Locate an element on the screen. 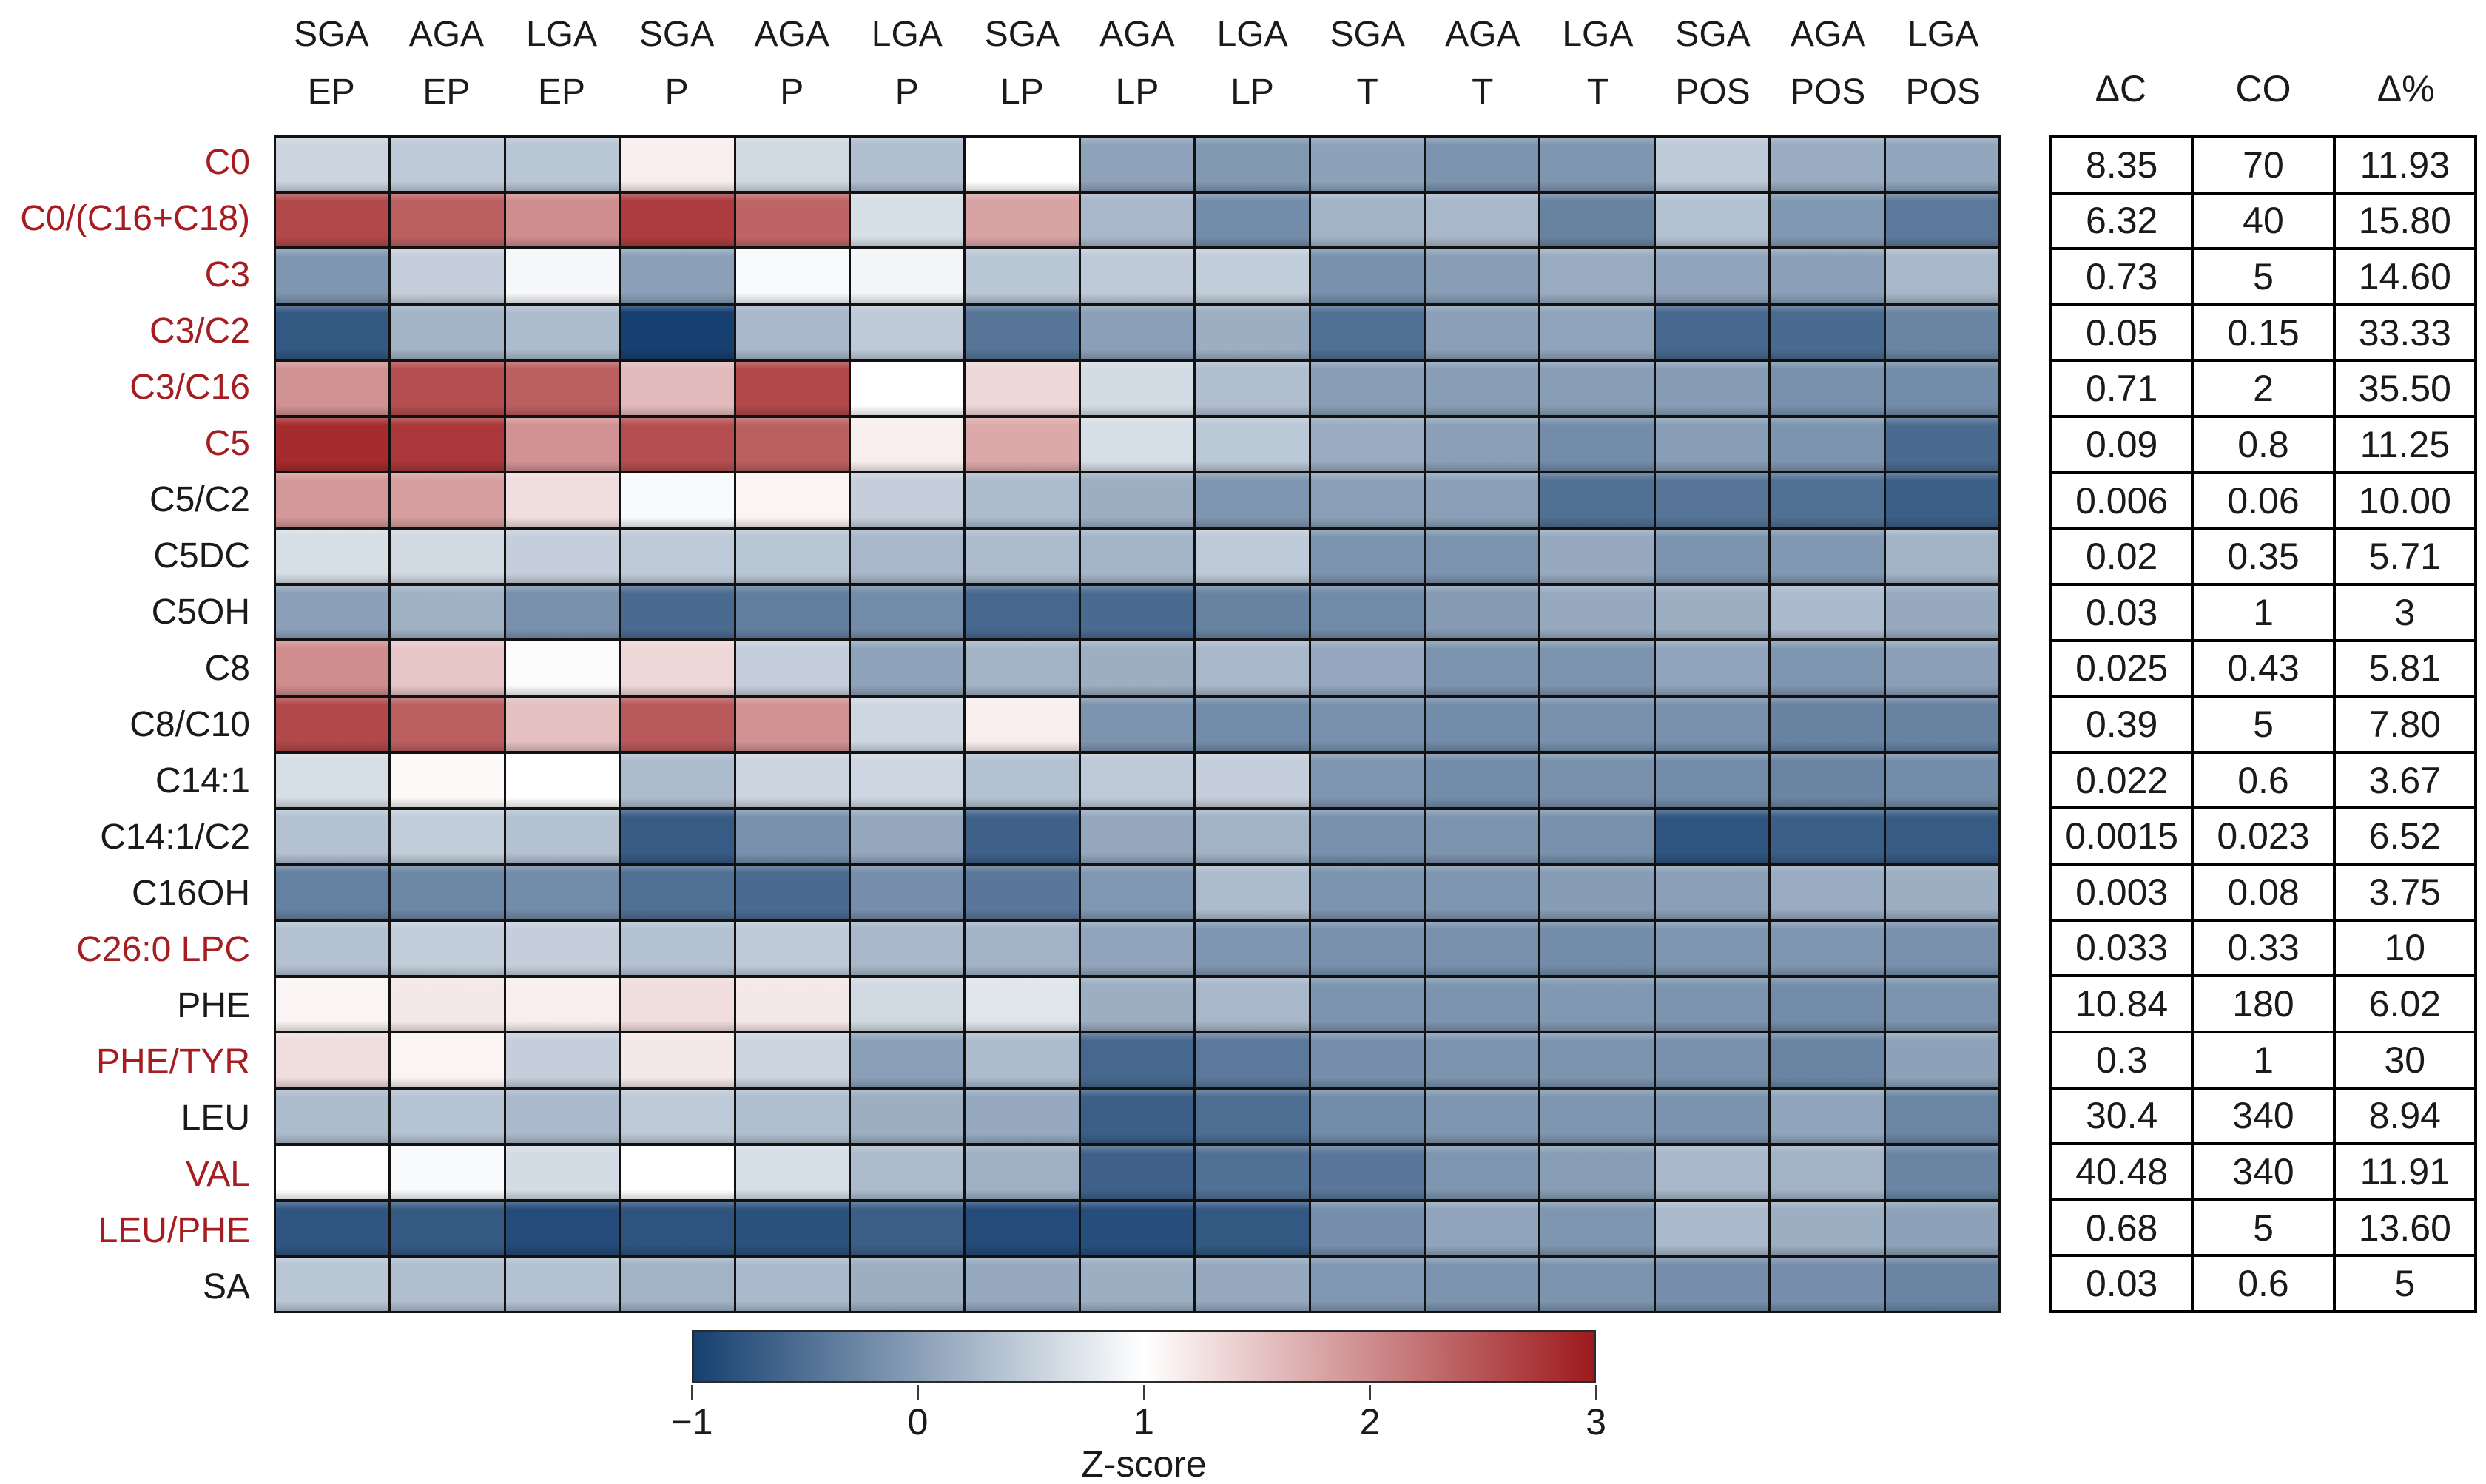 This screenshot has height=1484, width=2486. row-label: C0 is located at coordinates (227, 162).